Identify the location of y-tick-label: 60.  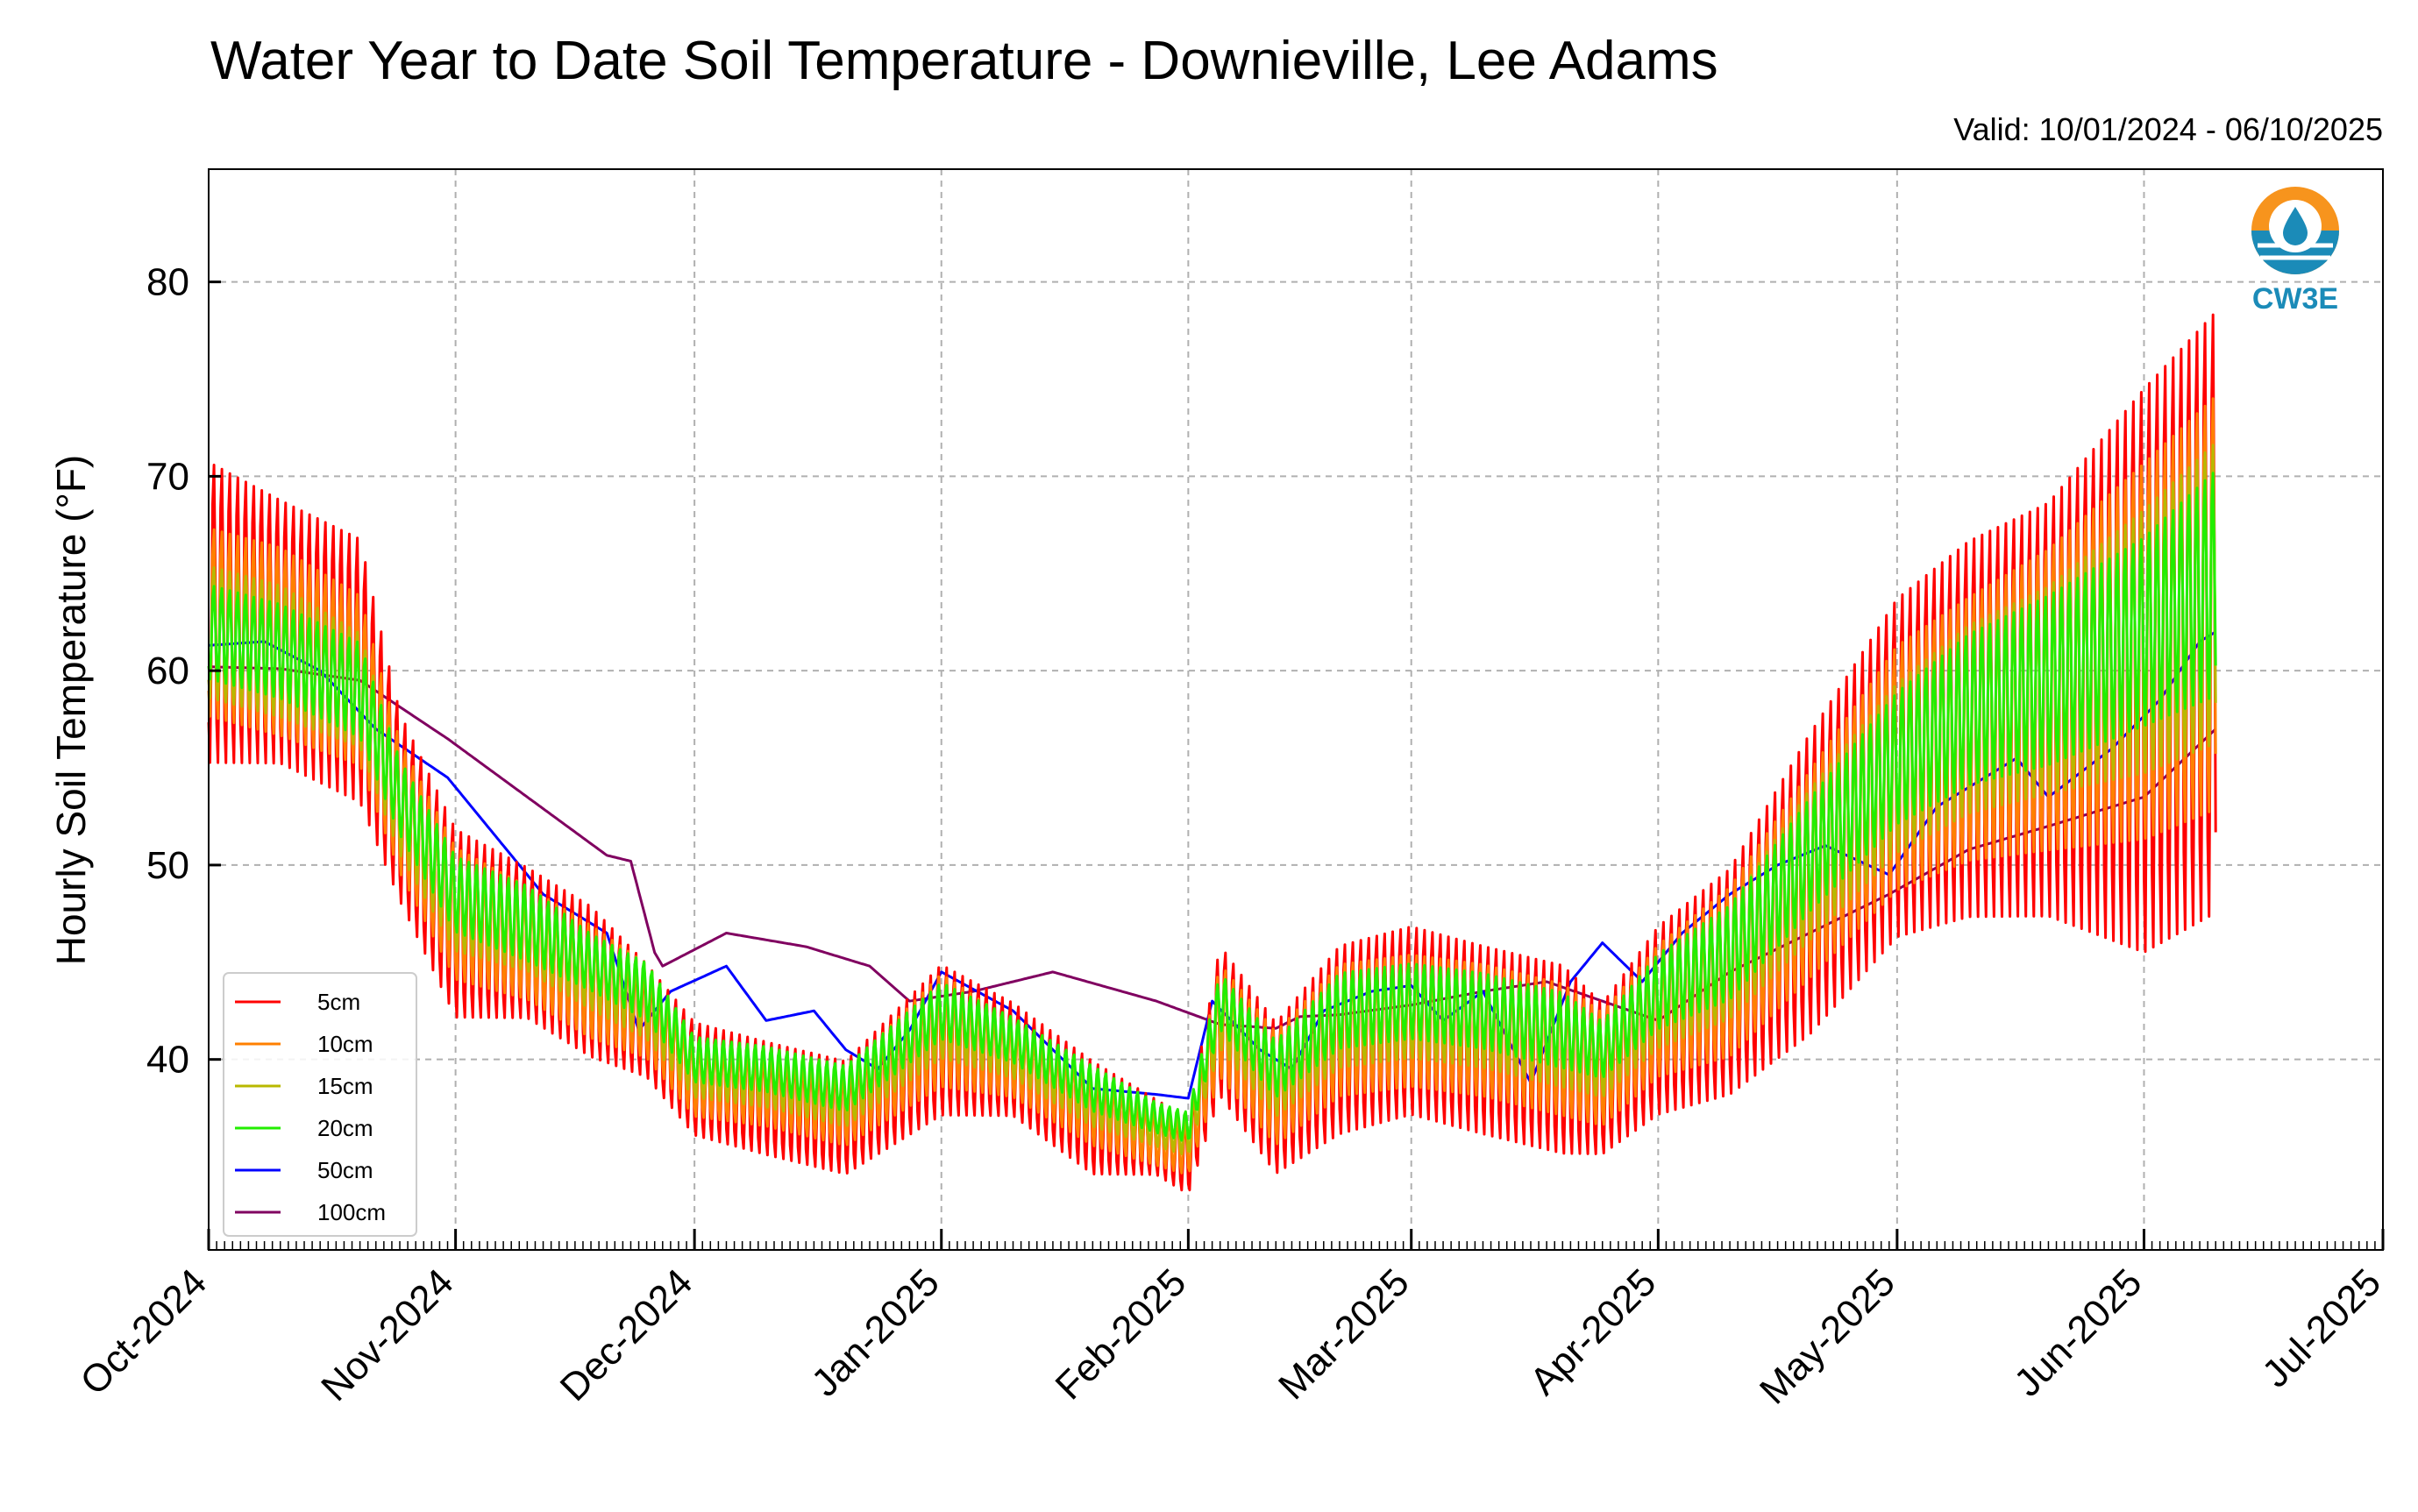
(167, 671).